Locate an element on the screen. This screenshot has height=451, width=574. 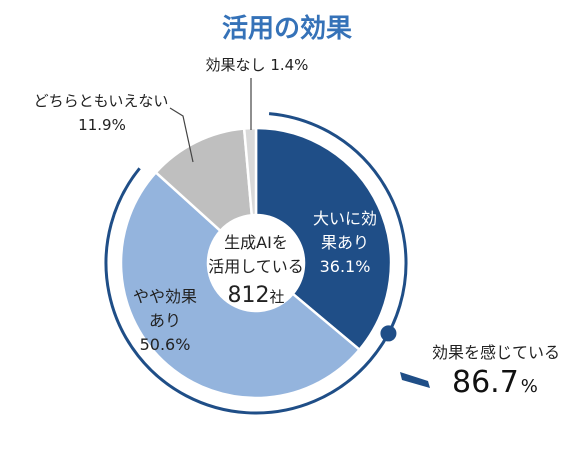
slice-label-some-effect: やや効果 is located at coordinates (165, 296).